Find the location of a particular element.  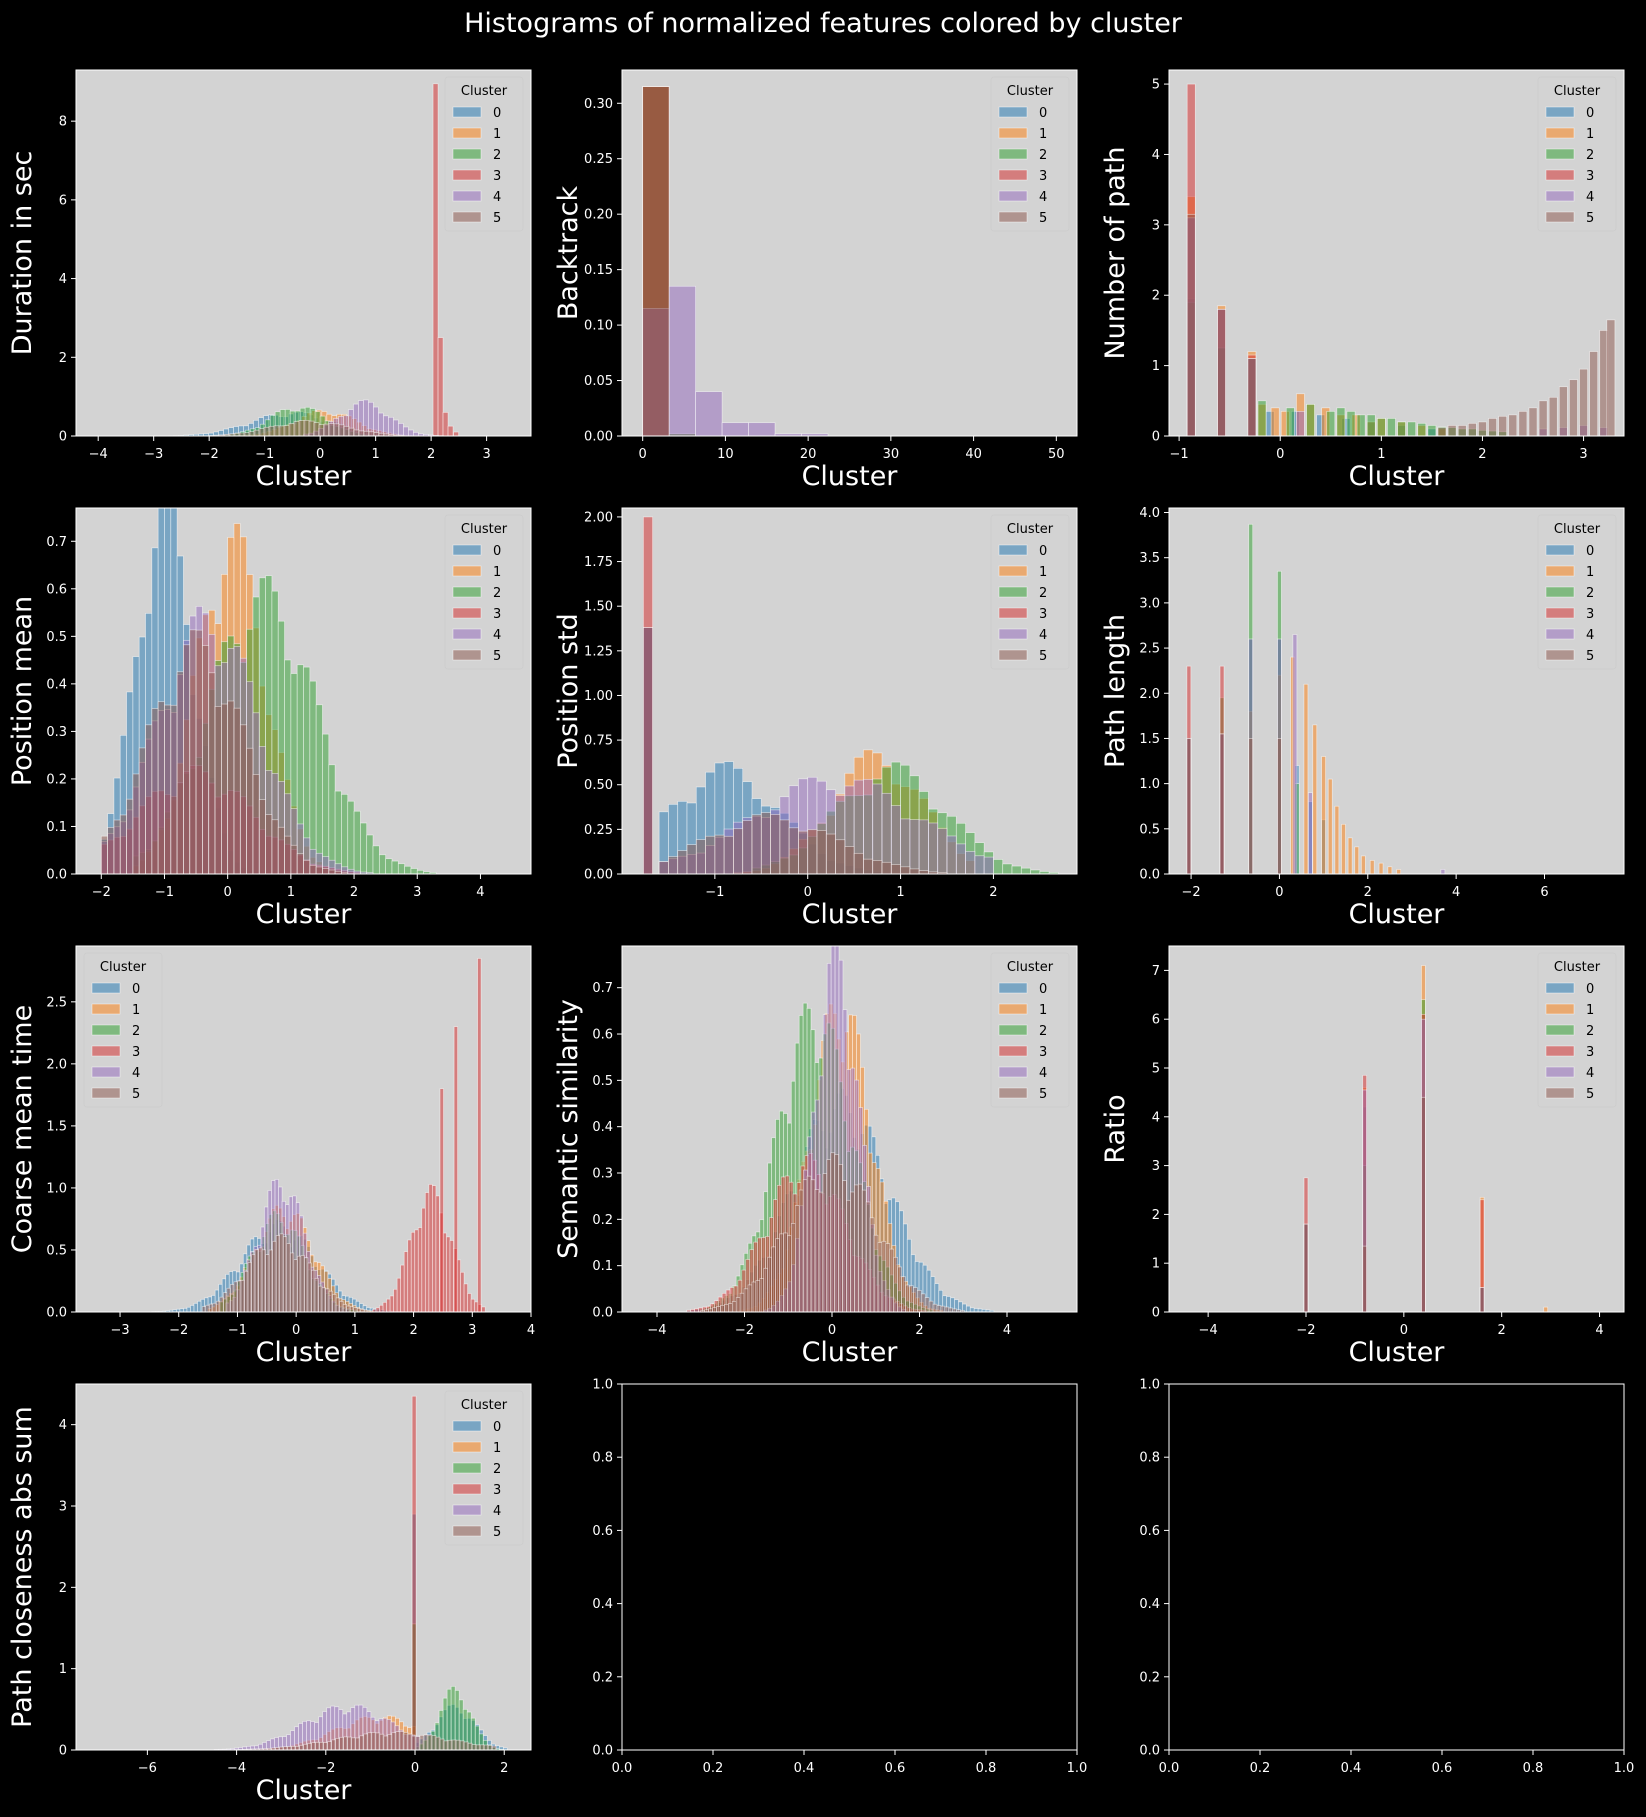

y-tick-label: 3 is located at coordinates (1156, 225).